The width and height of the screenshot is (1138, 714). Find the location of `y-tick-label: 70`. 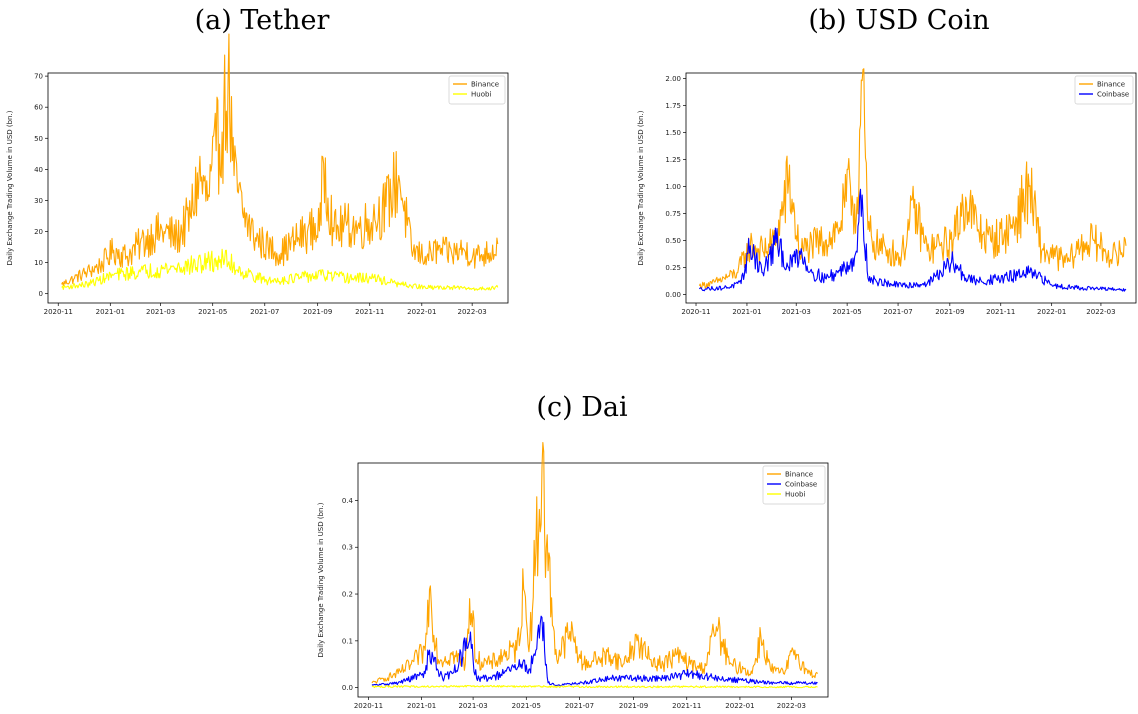

y-tick-label: 70 is located at coordinates (38, 77).